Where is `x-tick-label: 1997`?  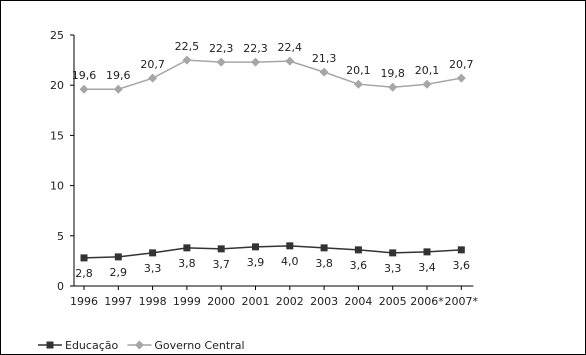
x-tick-label: 1997 is located at coordinates (118, 301).